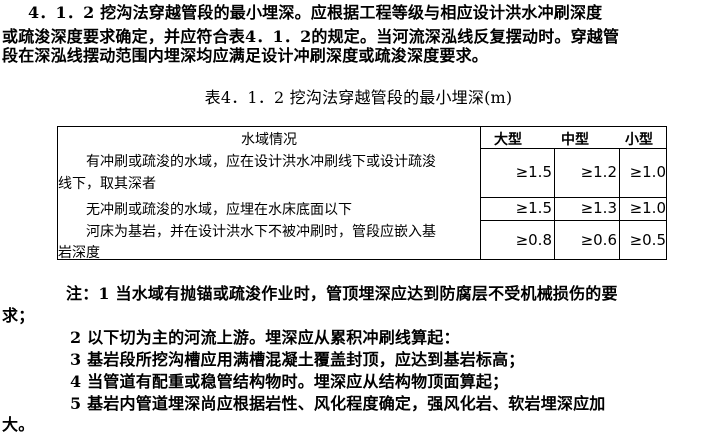 The image size is (717, 436). What do you see at coordinates (508, 140) in the screenshot?
I see `header-large: 大型` at bounding box center [508, 140].